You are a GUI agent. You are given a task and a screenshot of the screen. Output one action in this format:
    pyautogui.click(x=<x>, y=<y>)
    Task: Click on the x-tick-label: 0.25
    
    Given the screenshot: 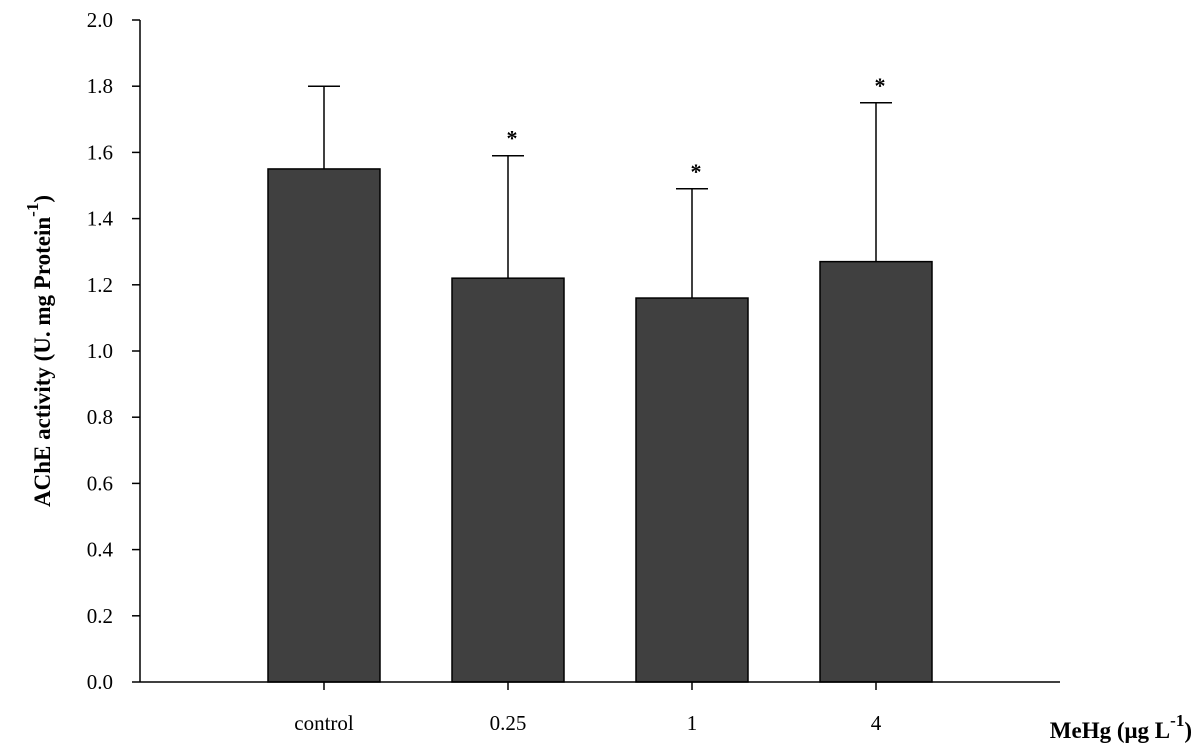 What is the action you would take?
    pyautogui.click(x=508, y=723)
    